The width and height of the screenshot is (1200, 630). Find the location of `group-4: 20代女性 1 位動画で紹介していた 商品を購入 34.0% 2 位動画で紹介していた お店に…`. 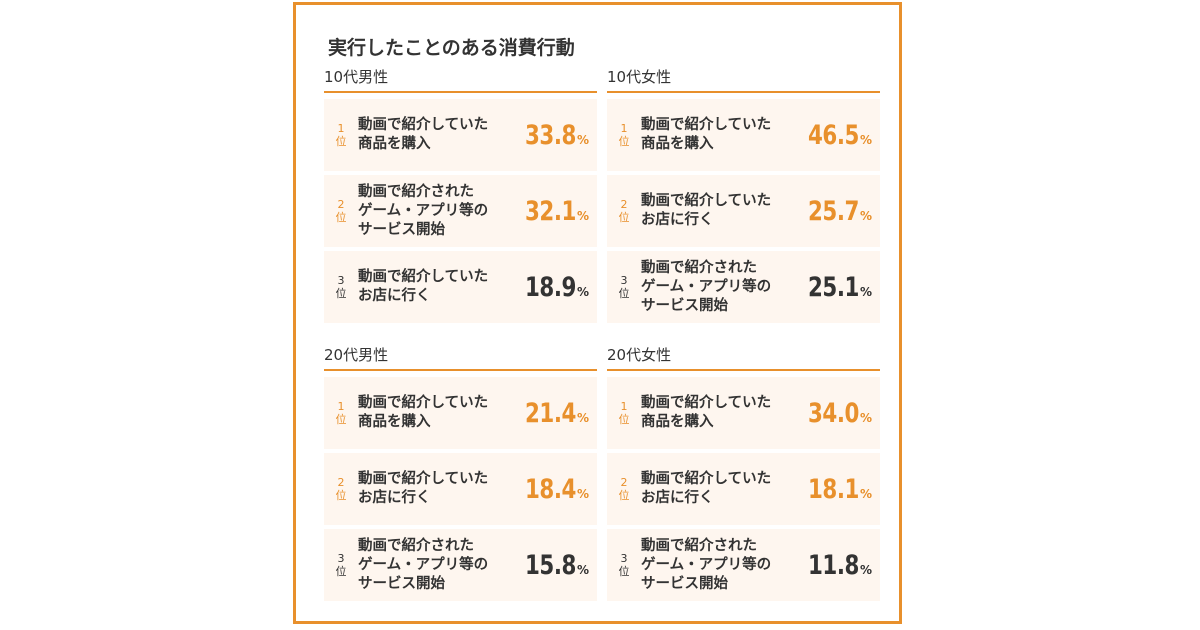

group-4: 20代女性 1 位動画で紹介していた 商品を購入 34.0% 2 位動画で紹介していた お店に… is located at coordinates (743, 475).